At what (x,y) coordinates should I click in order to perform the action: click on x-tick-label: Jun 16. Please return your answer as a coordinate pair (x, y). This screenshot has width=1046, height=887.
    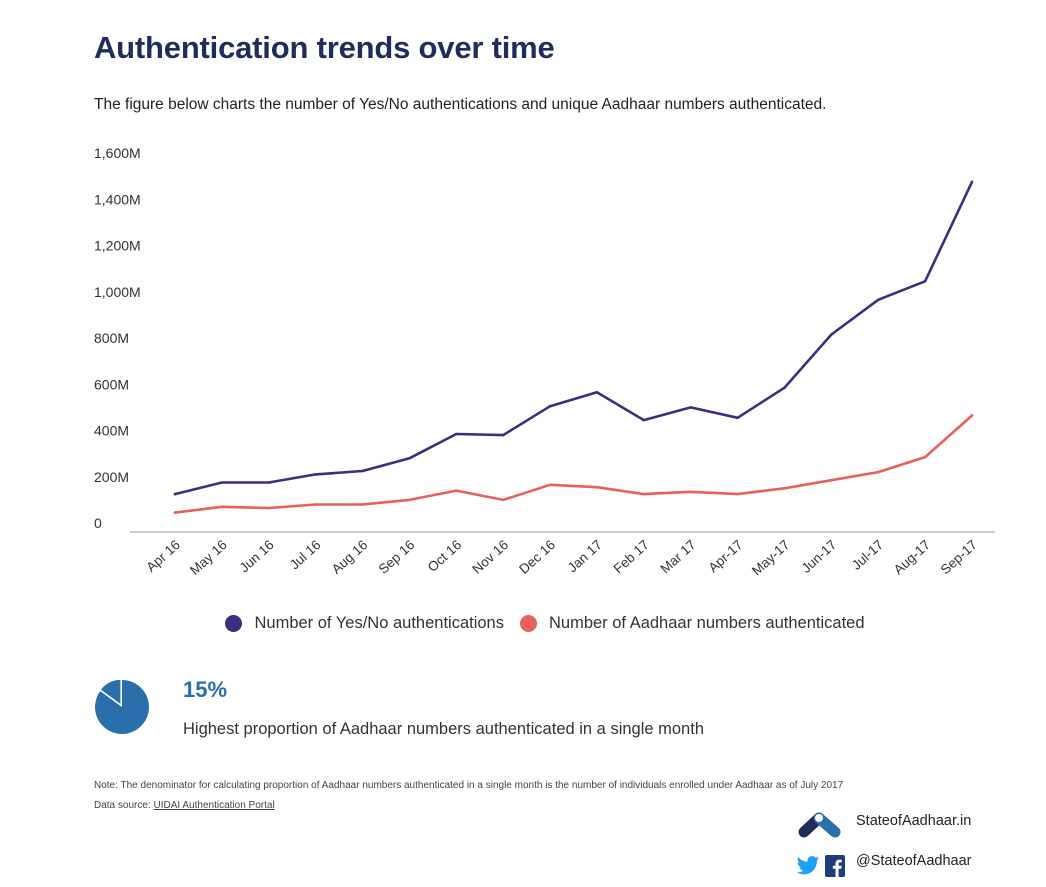
    Looking at the image, I should click on (257, 556).